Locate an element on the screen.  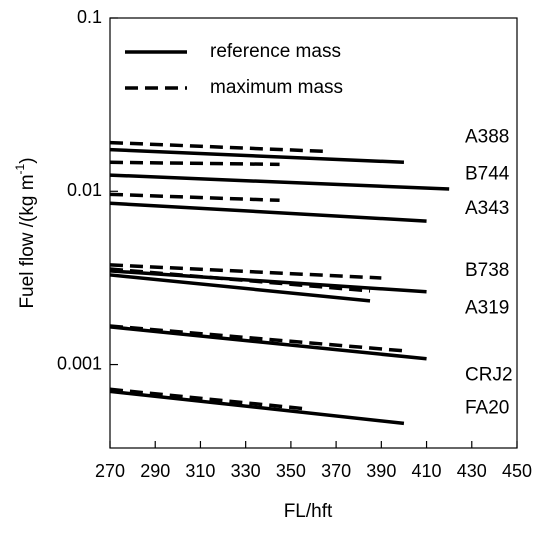
aircraft-label: B738 is located at coordinates (487, 270).